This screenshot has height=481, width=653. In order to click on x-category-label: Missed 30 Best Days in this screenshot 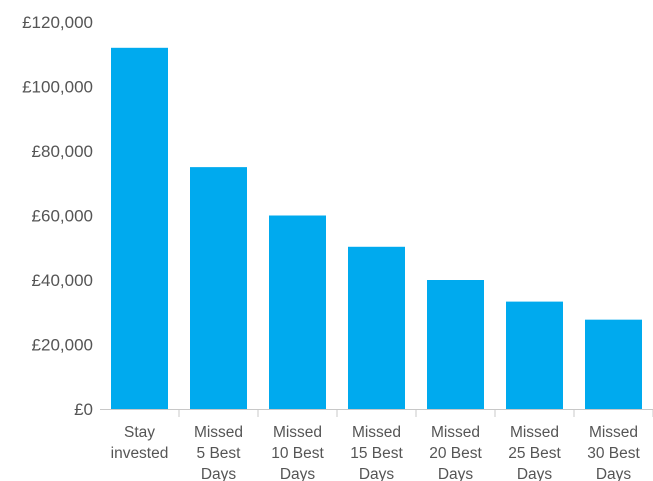, I will do `click(613, 452)`.